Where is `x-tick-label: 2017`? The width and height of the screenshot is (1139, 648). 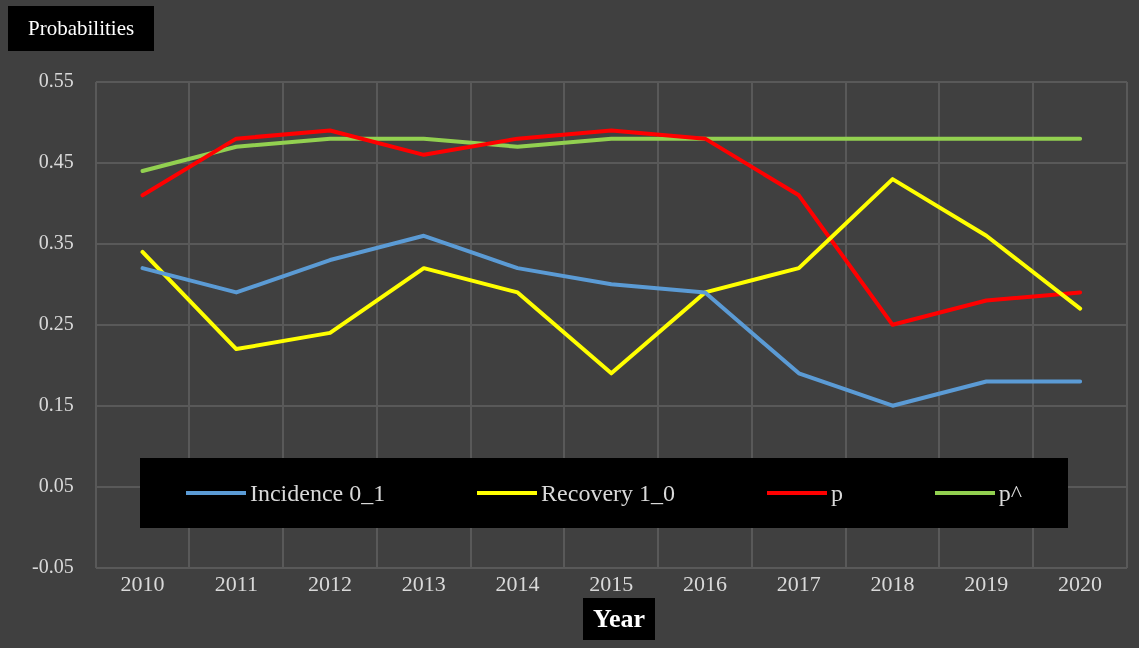 x-tick-label: 2017 is located at coordinates (798, 583).